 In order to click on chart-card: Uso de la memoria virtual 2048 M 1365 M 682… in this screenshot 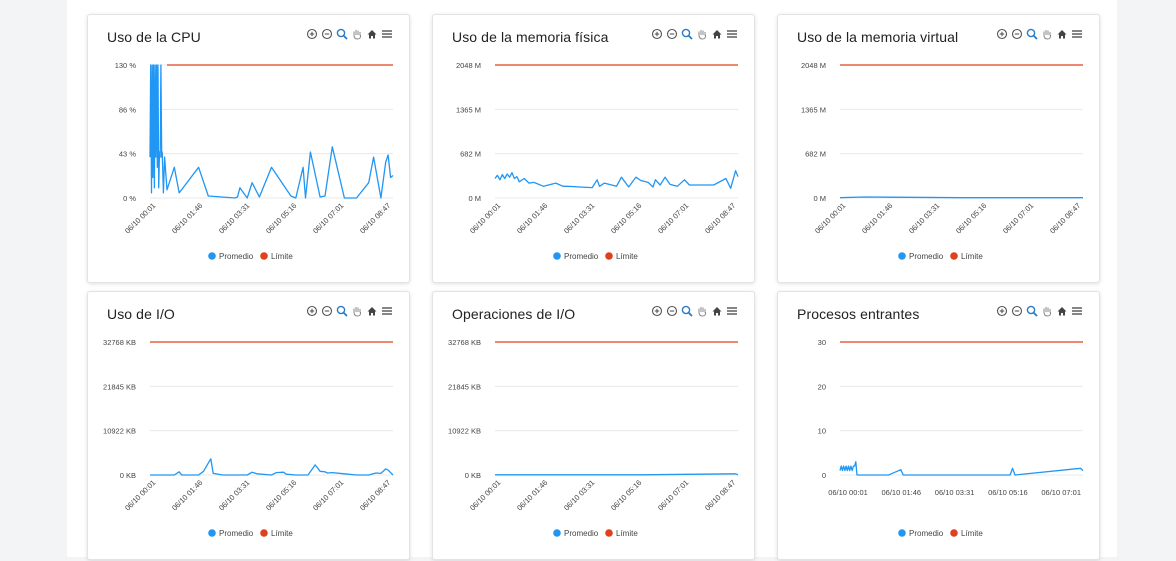, I will do `click(938, 148)`.